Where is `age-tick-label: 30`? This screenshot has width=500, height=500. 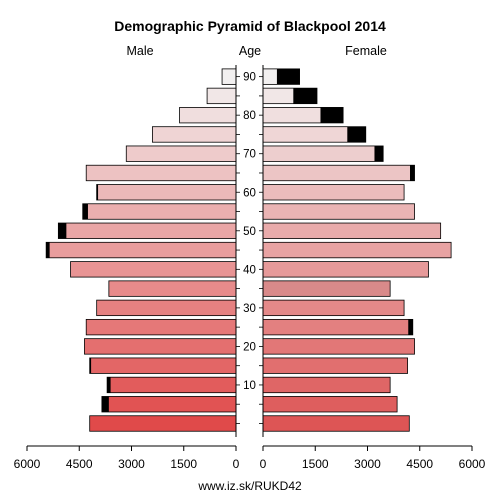
age-tick-label: 30 is located at coordinates (249, 309).